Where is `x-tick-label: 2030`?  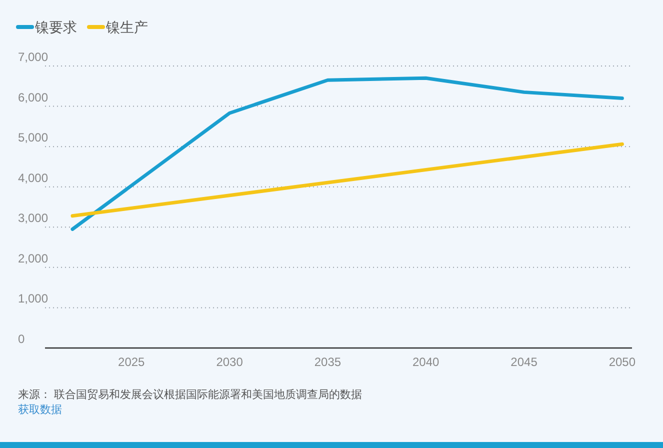
x-tick-label: 2030 is located at coordinates (230, 362).